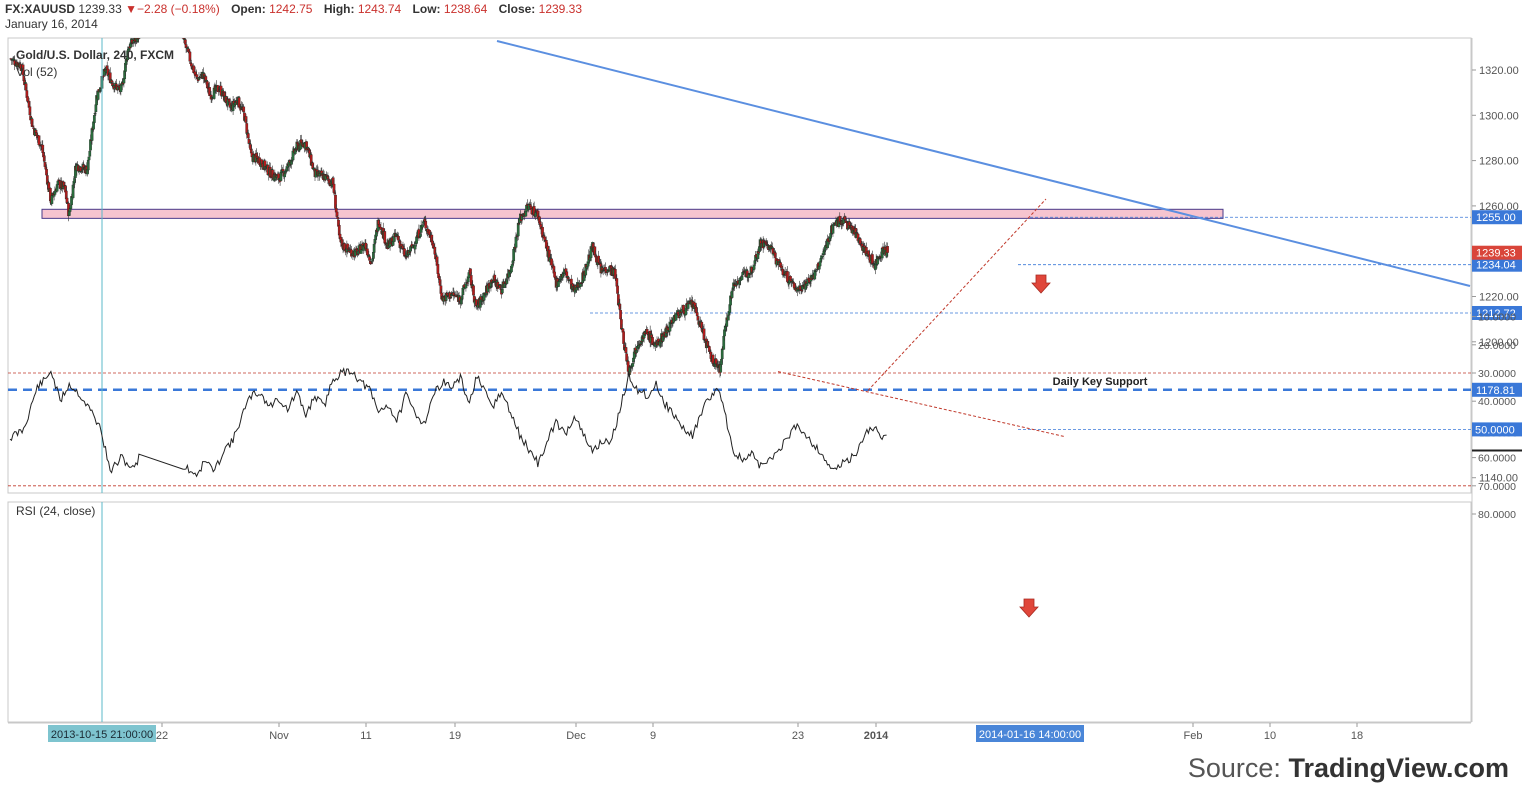 This screenshot has height=794, width=1523. I want to click on price-tick-label: 1140.00, so click(1498, 479).